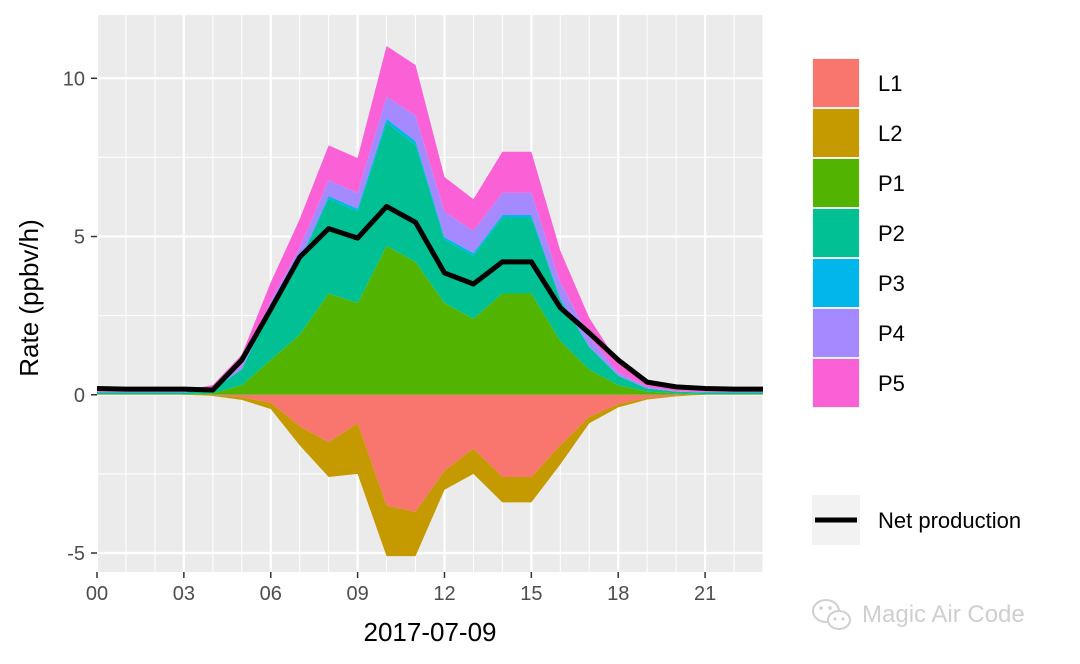  I want to click on y-axis-title: Rate (ppbv/h), so click(29, 298).